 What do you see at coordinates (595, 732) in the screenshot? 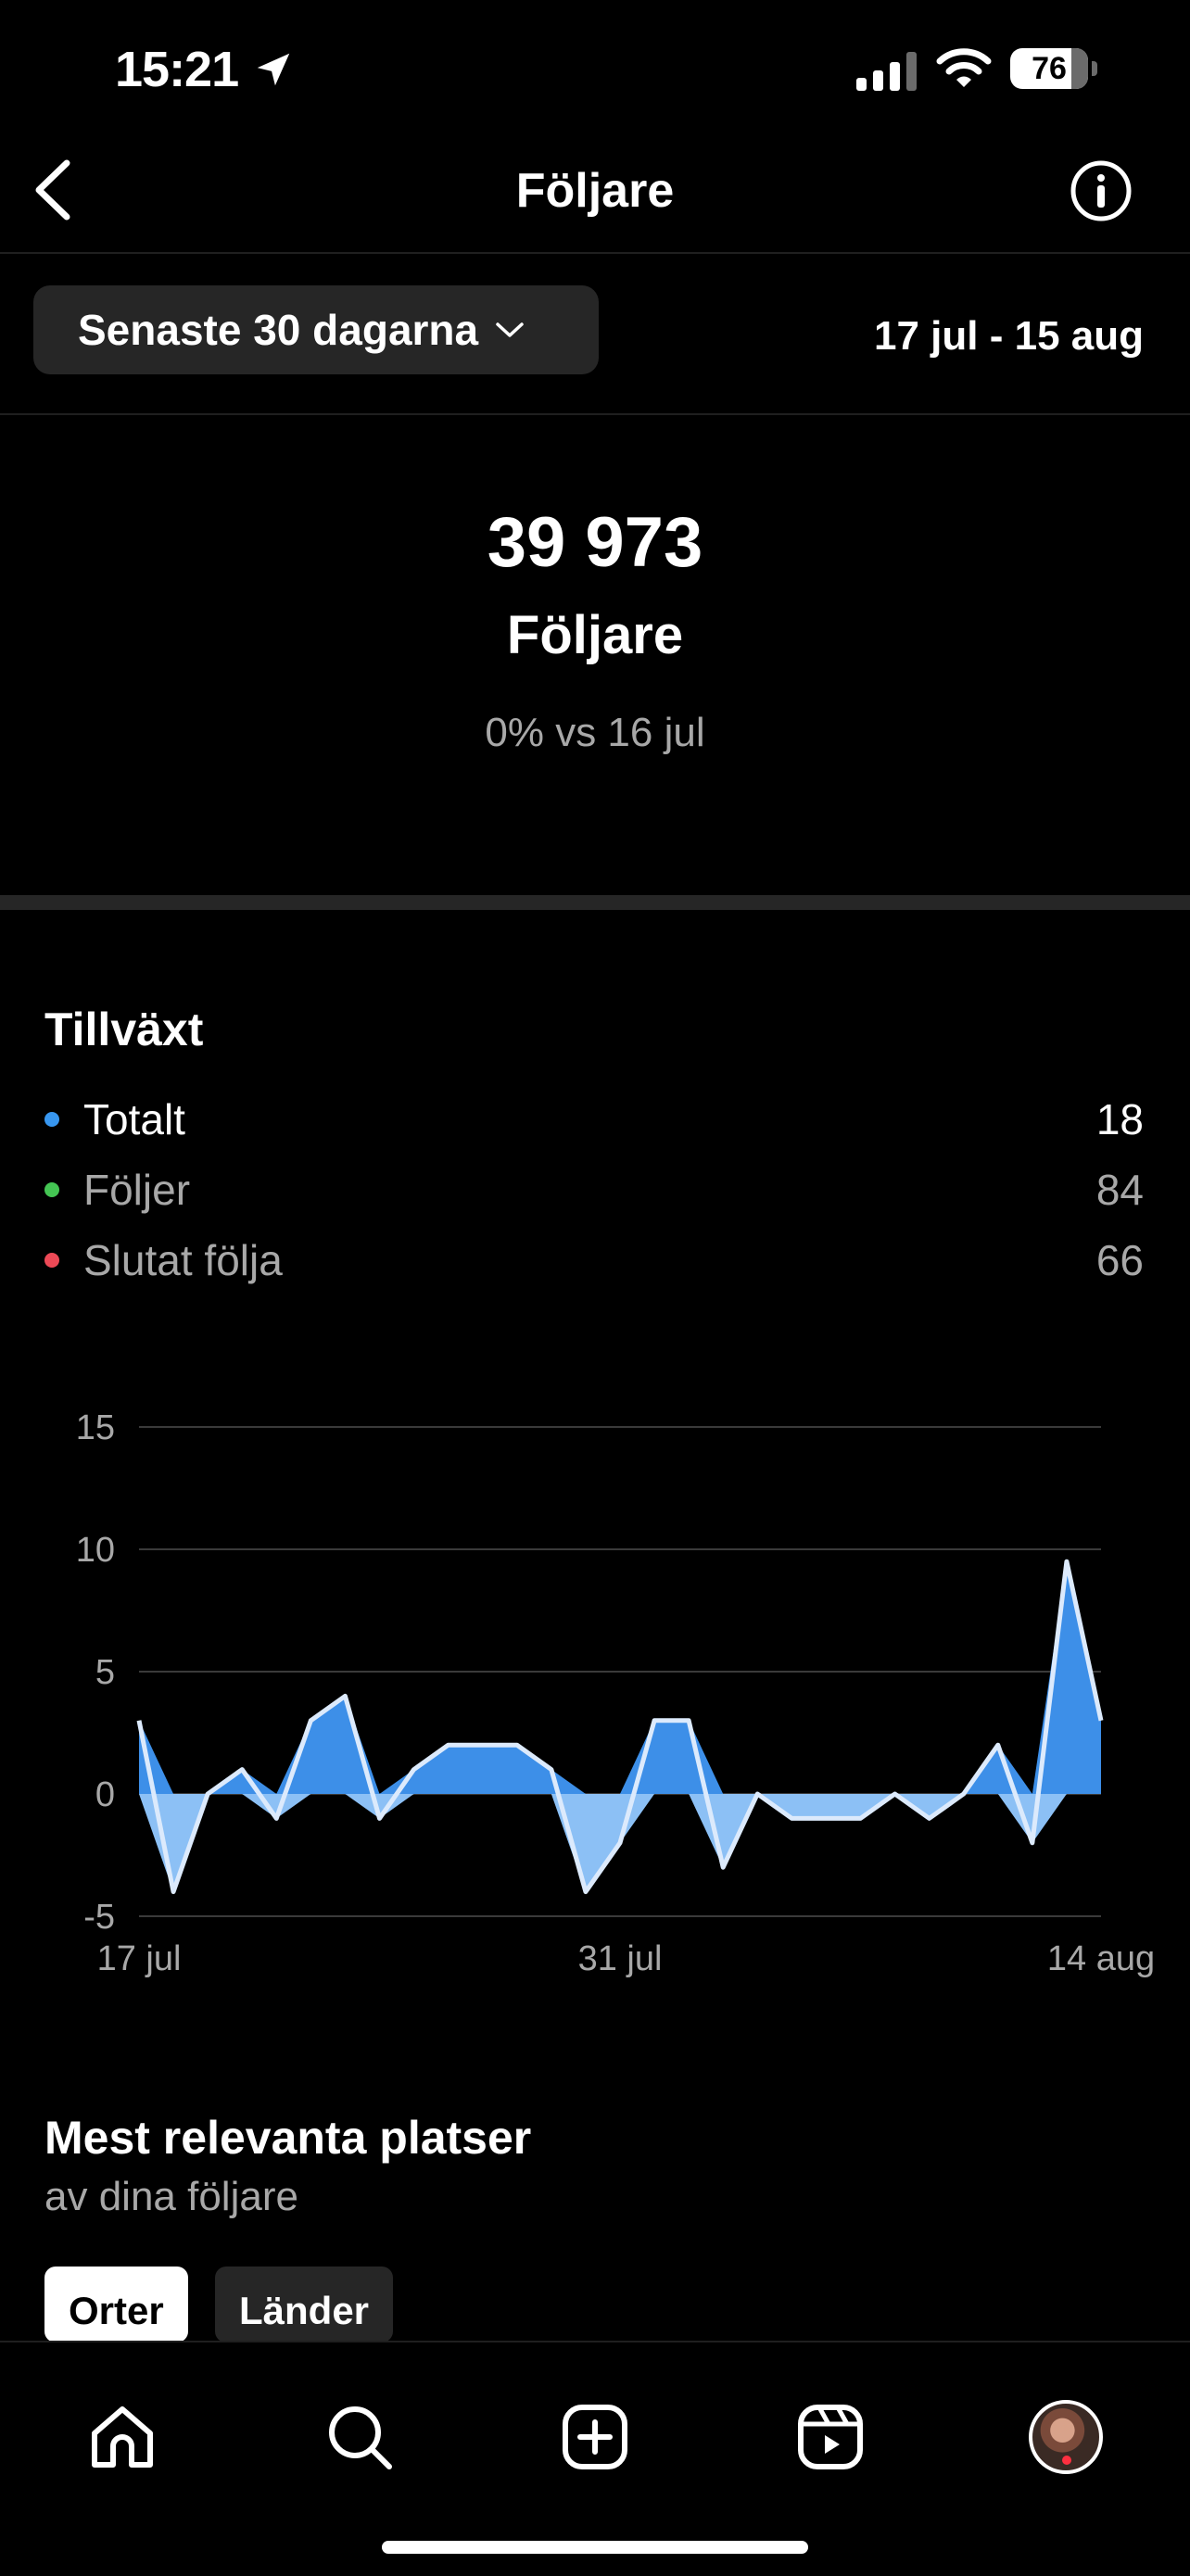
I see `comparison-text: 0% vs 16 jul` at bounding box center [595, 732].